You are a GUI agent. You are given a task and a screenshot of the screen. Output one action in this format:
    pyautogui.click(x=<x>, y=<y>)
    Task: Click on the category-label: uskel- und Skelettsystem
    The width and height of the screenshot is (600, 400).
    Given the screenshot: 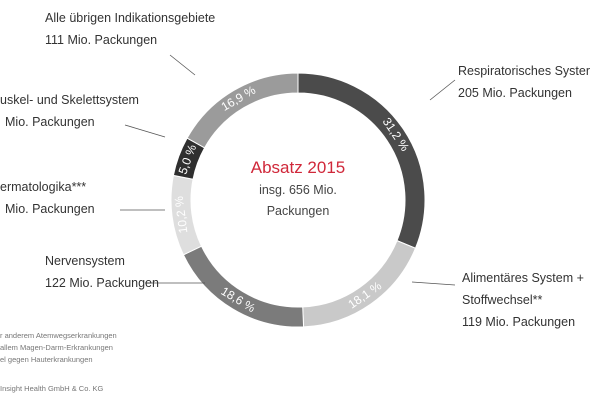 What is the action you would take?
    pyautogui.click(x=69, y=100)
    